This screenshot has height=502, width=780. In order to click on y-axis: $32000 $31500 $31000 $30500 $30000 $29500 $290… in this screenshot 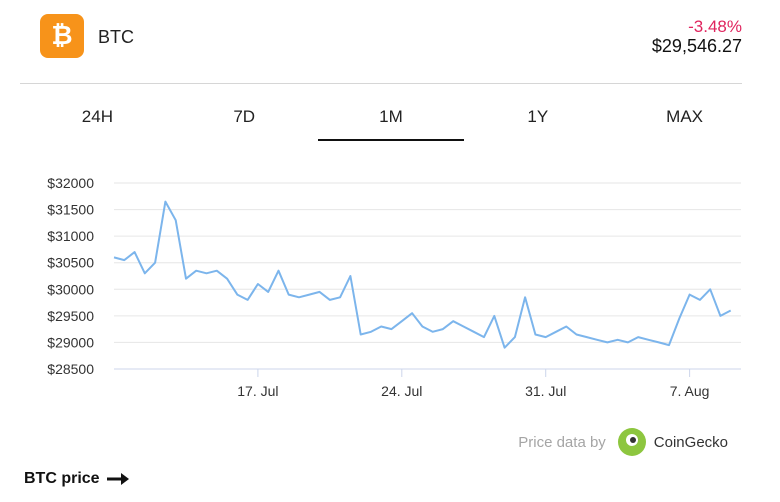, I will do `click(70, 276)`.